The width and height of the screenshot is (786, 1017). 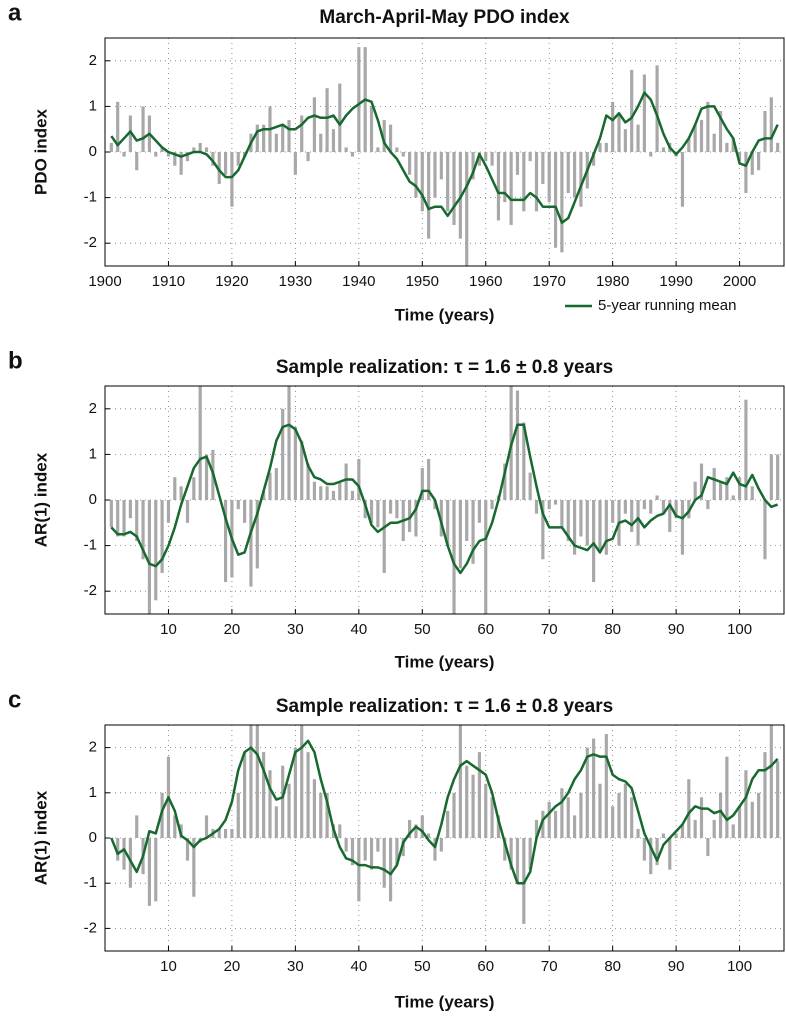 I want to click on x-tick-label: 30, so click(x=295, y=629).